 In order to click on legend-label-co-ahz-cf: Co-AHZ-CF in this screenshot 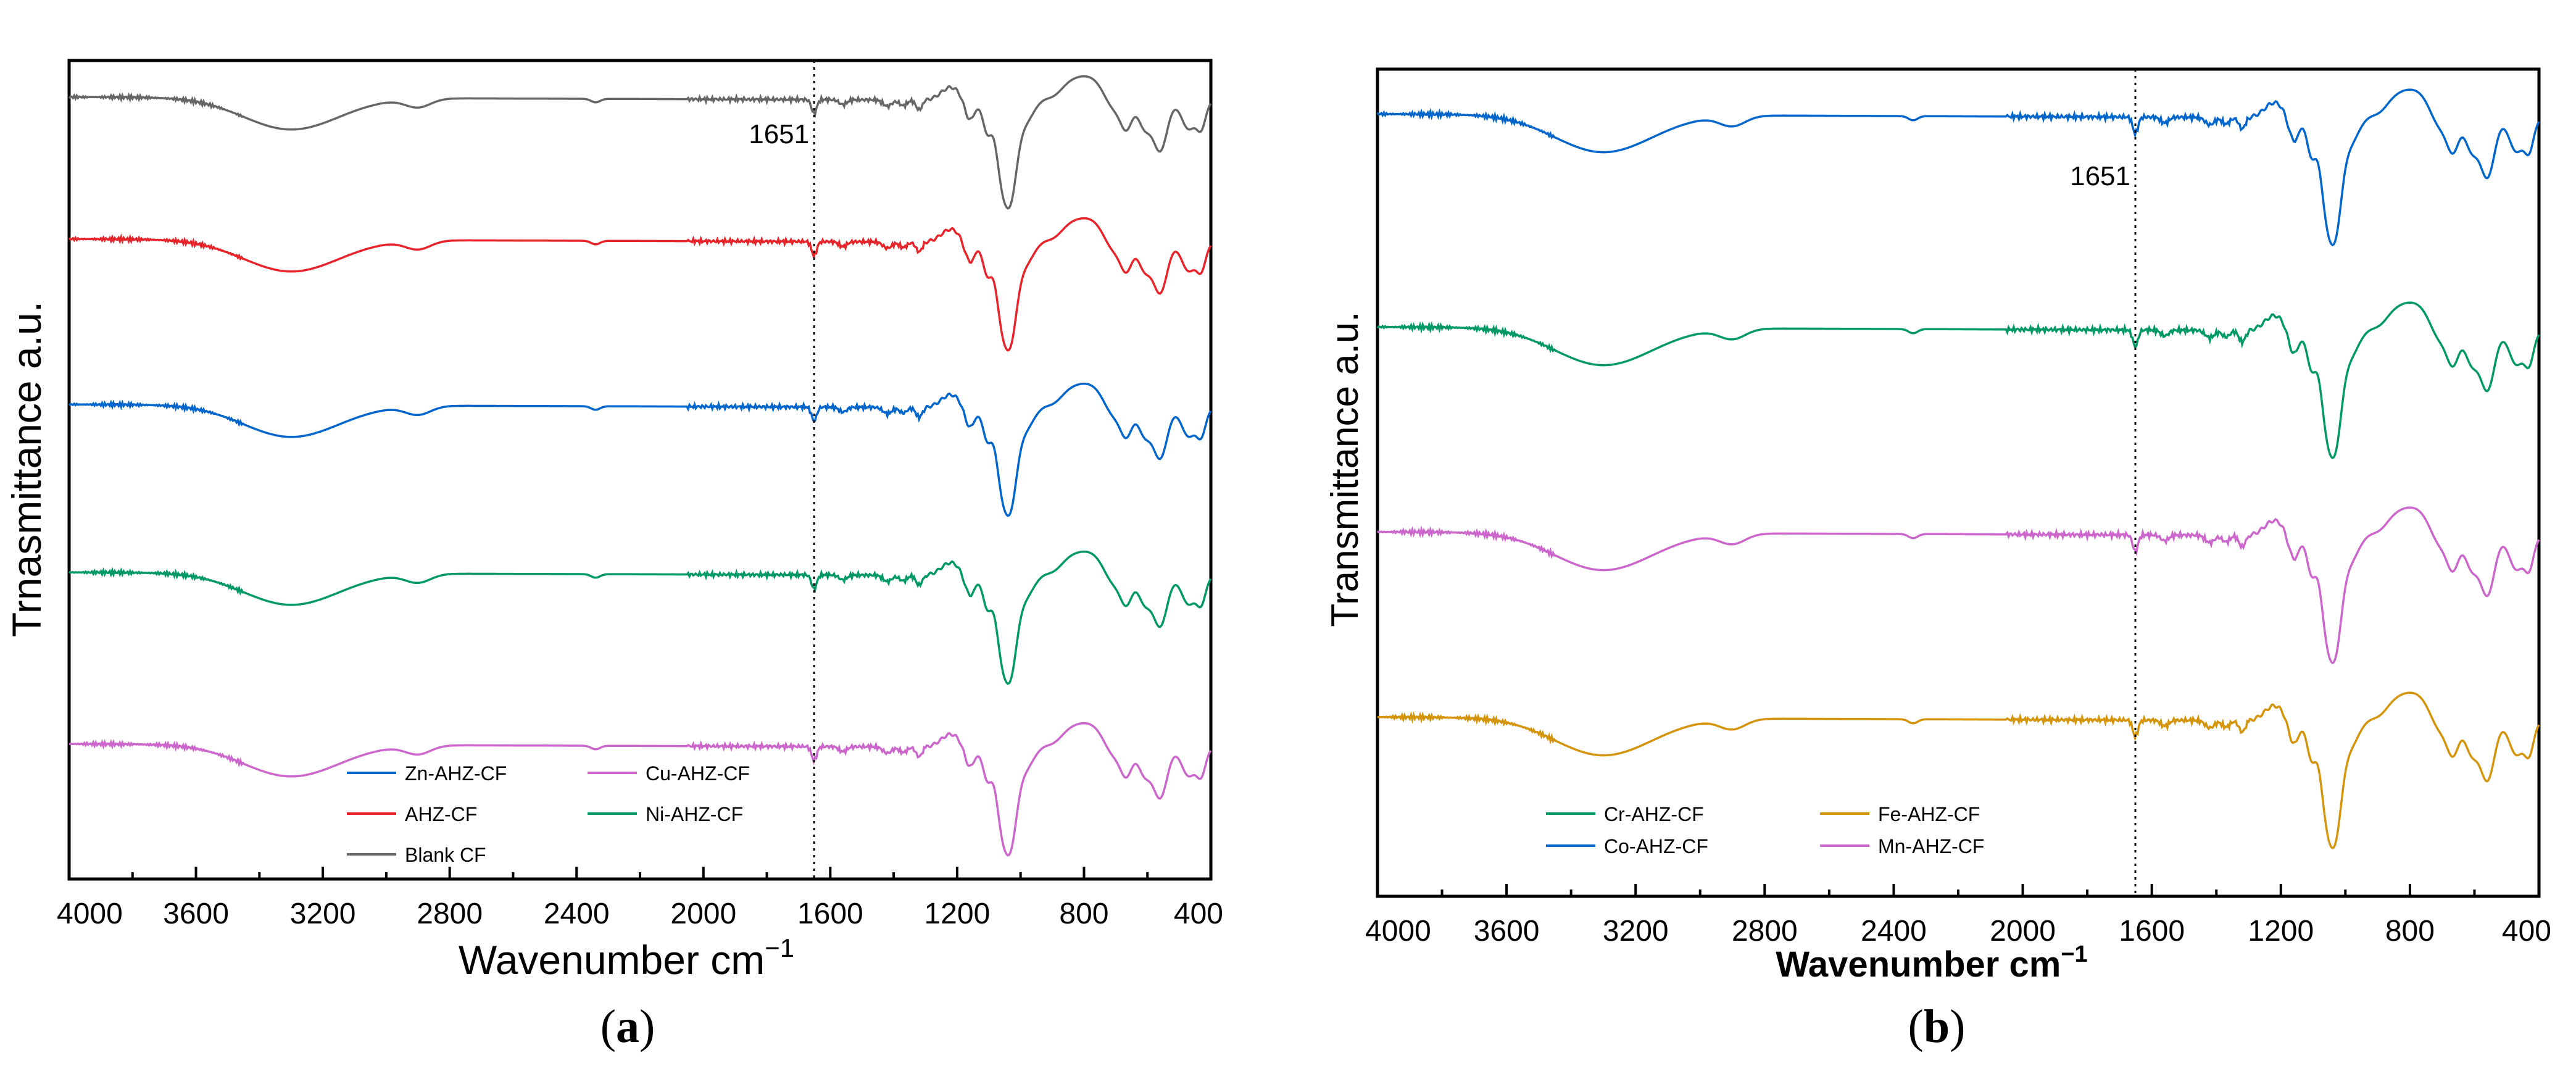, I will do `click(1656, 846)`.